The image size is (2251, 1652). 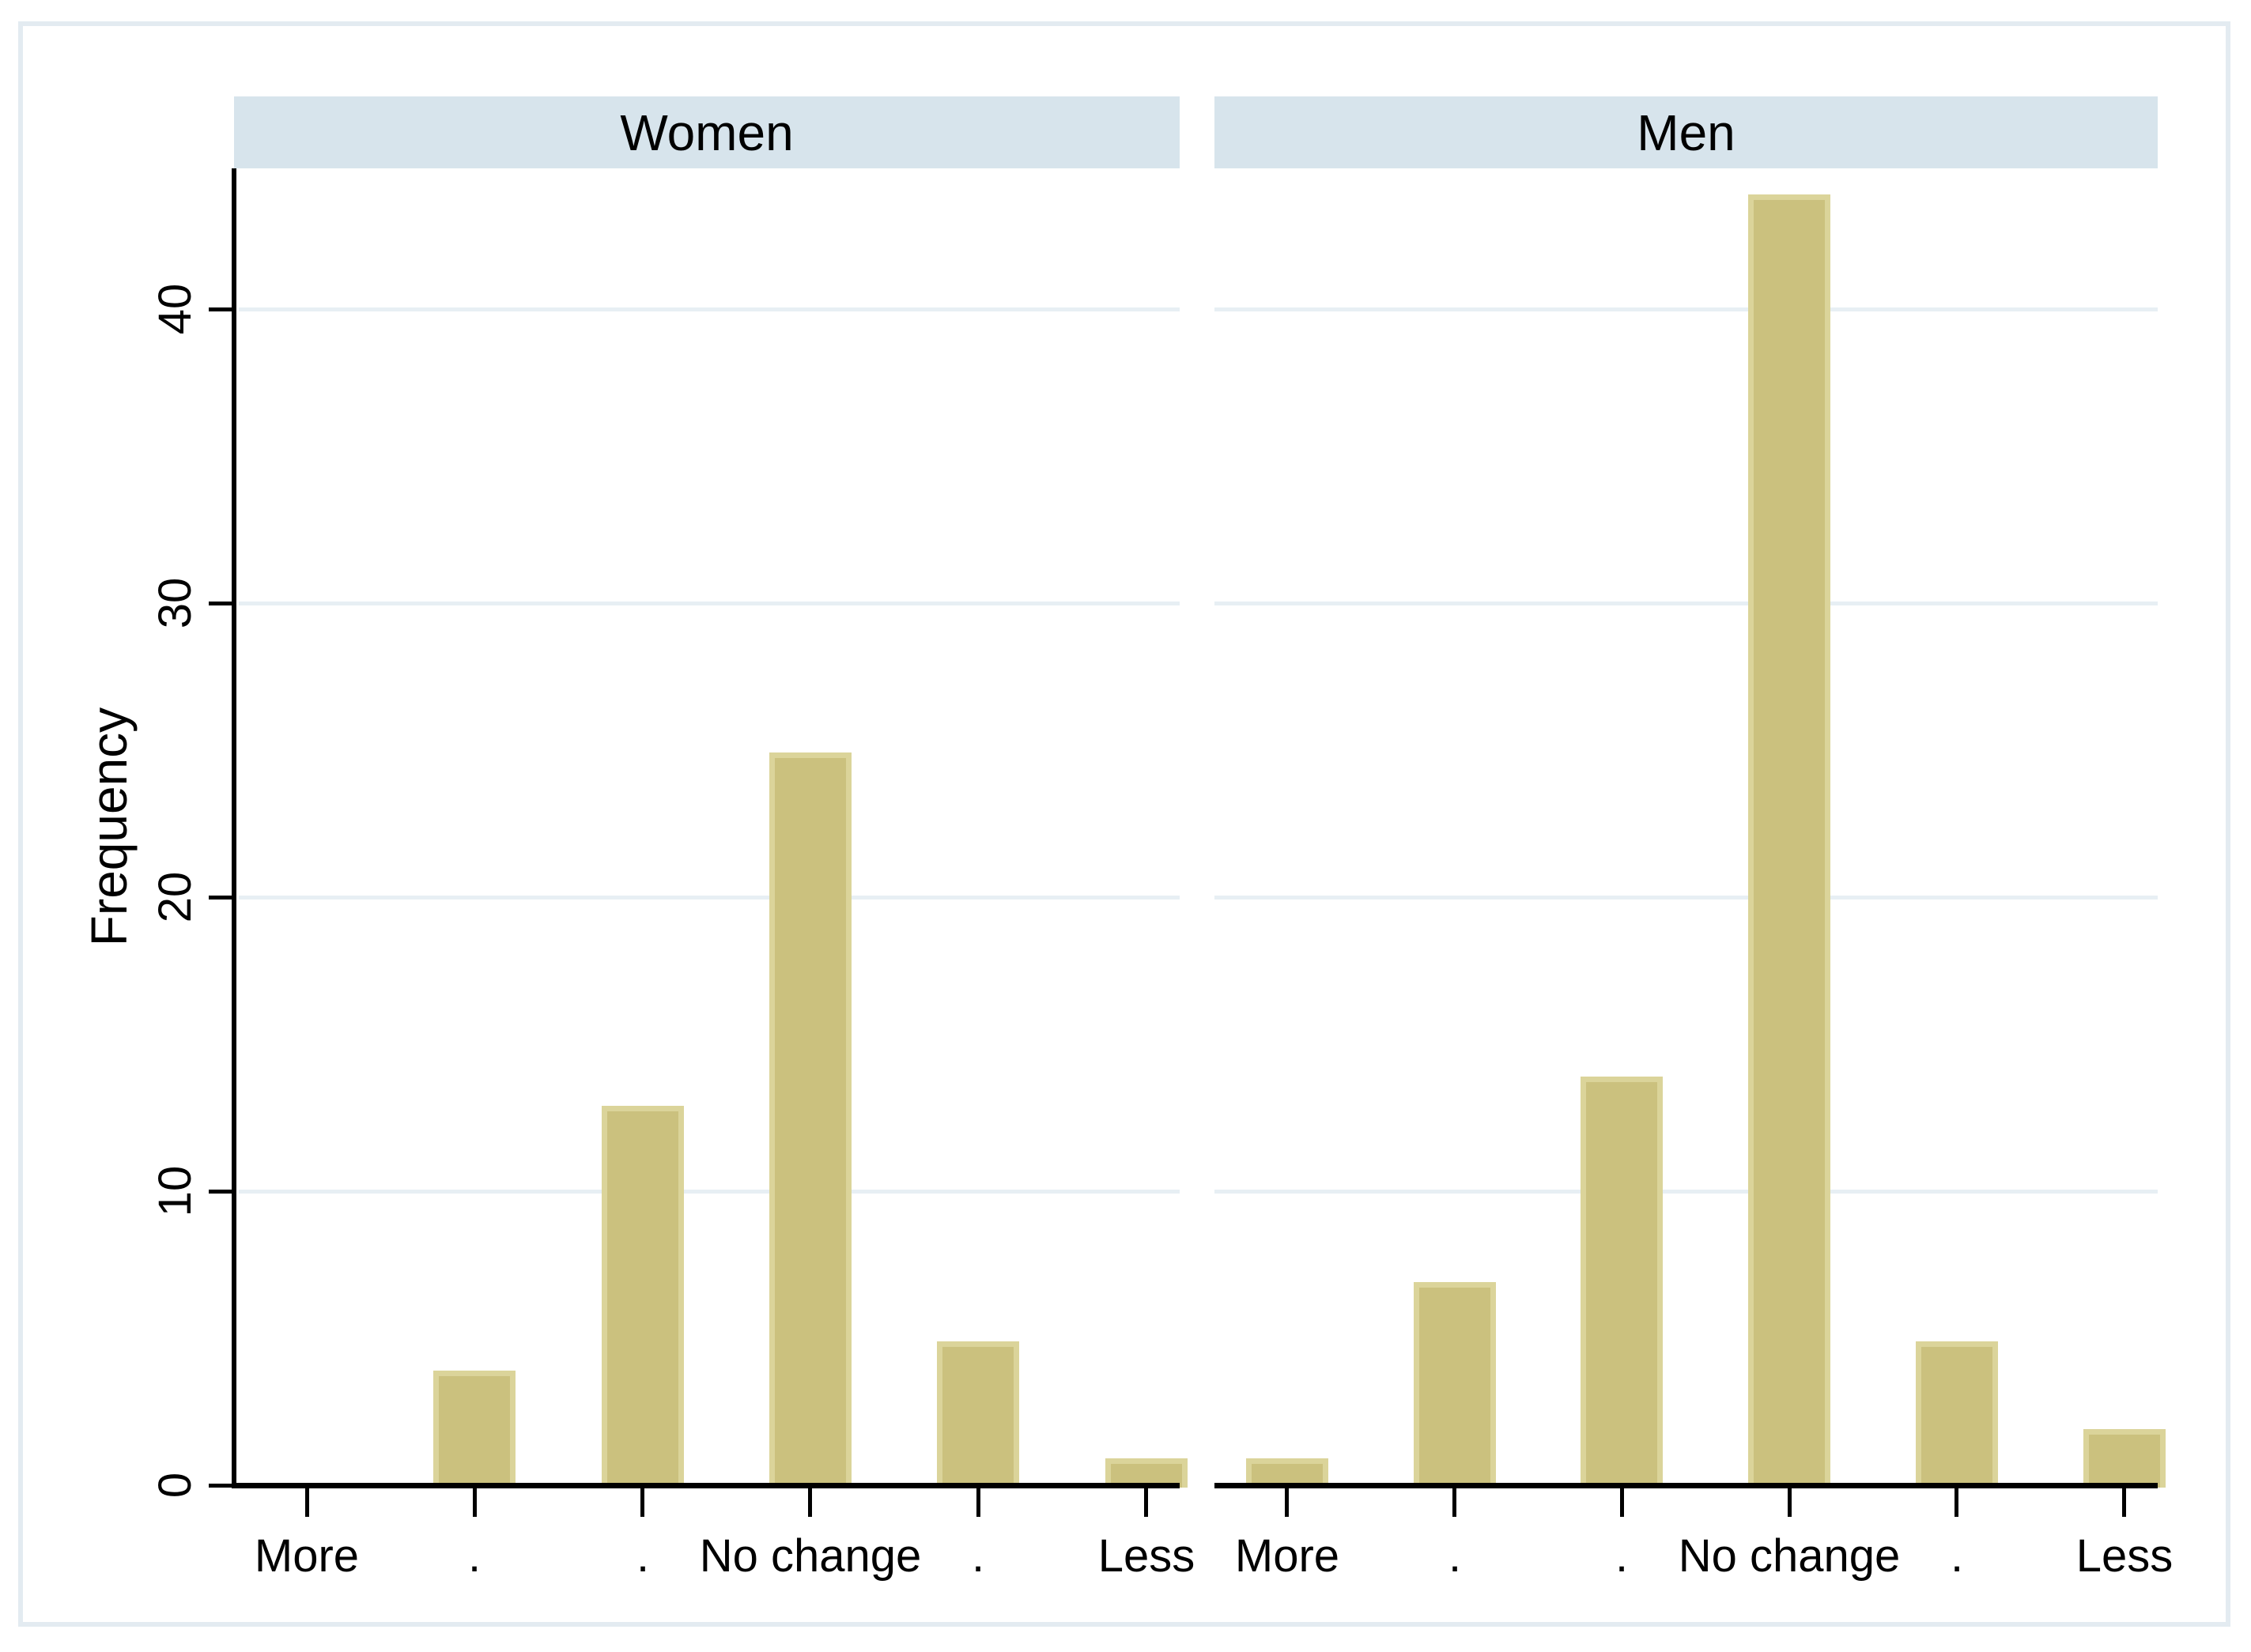 What do you see at coordinates (175, 1191) in the screenshot?
I see `y-tick-label: 10` at bounding box center [175, 1191].